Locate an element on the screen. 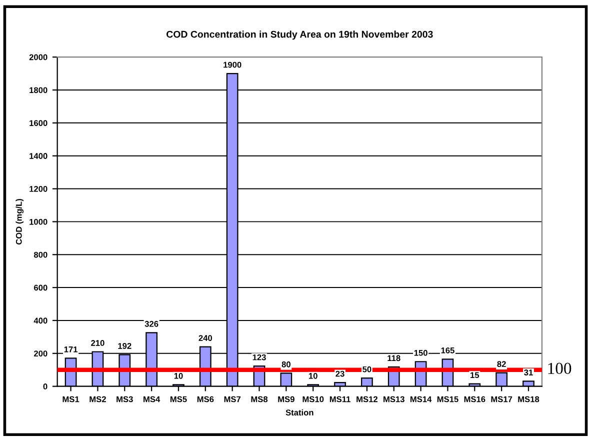  x-tick-label: MS7 is located at coordinates (232, 399).